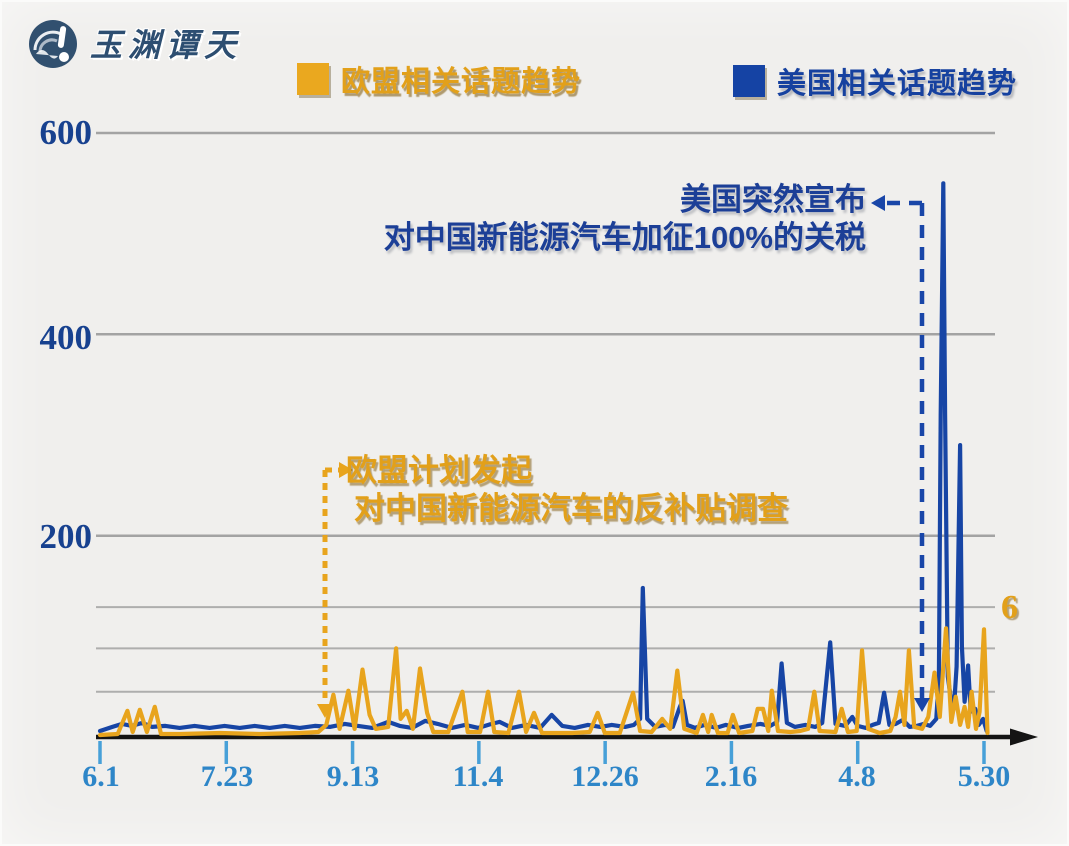 The width and height of the screenshot is (1069, 846). What do you see at coordinates (439, 470) in the screenshot?
I see `annotation-eu-line1: 欧盟计划发起` at bounding box center [439, 470].